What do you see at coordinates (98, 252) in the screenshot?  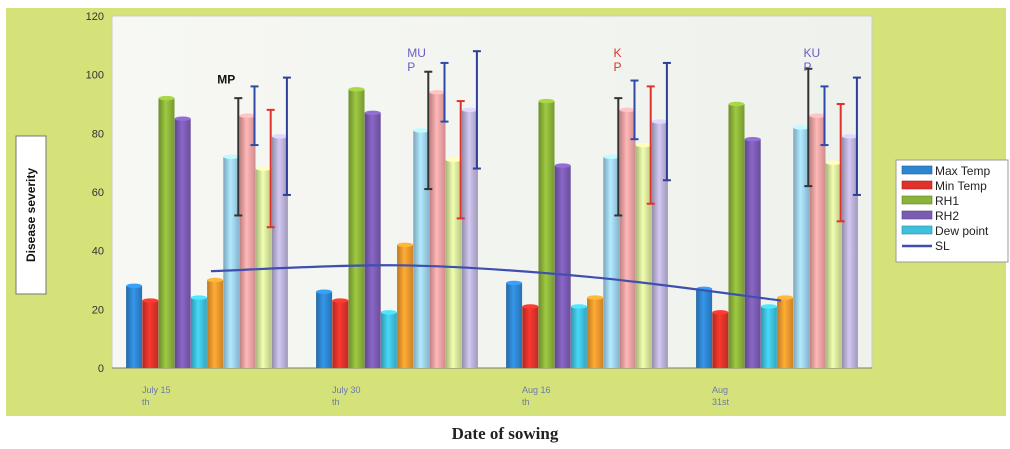 I see `y-tick-label: 40` at bounding box center [98, 252].